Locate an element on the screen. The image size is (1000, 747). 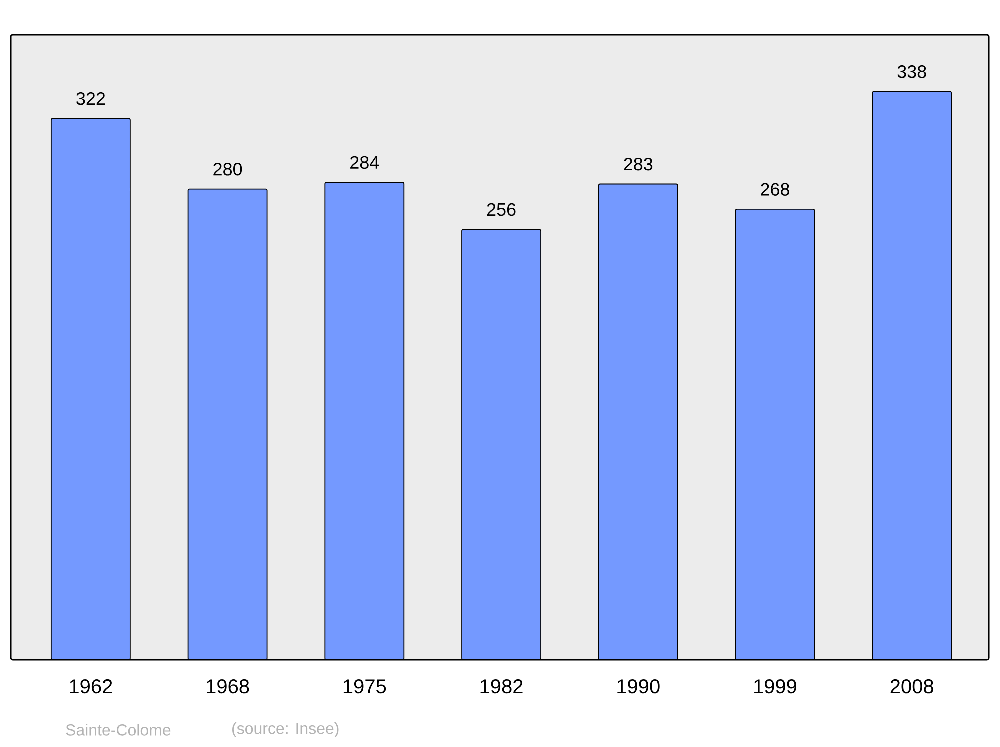
data-label: 268 is located at coordinates (775, 189).